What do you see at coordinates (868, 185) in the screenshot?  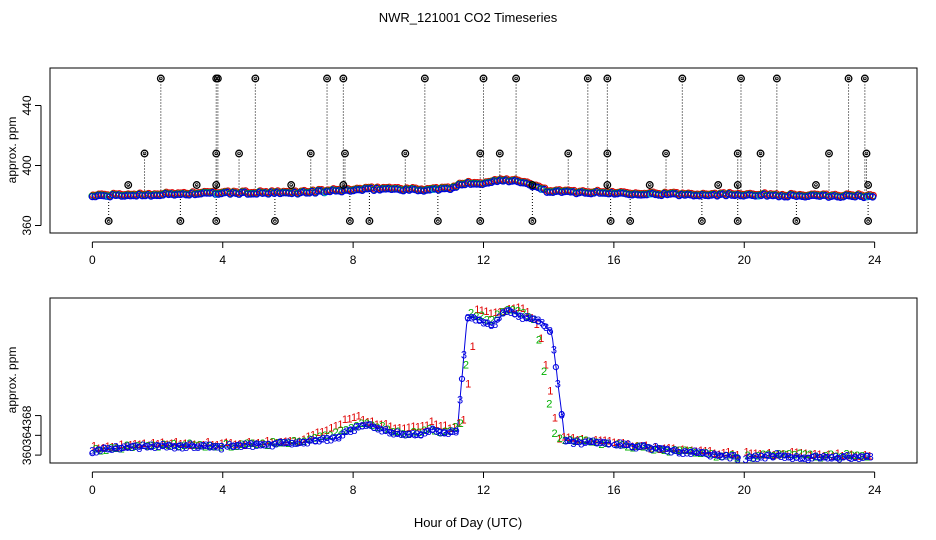 I see `near_outliers-point-inner` at bounding box center [868, 185].